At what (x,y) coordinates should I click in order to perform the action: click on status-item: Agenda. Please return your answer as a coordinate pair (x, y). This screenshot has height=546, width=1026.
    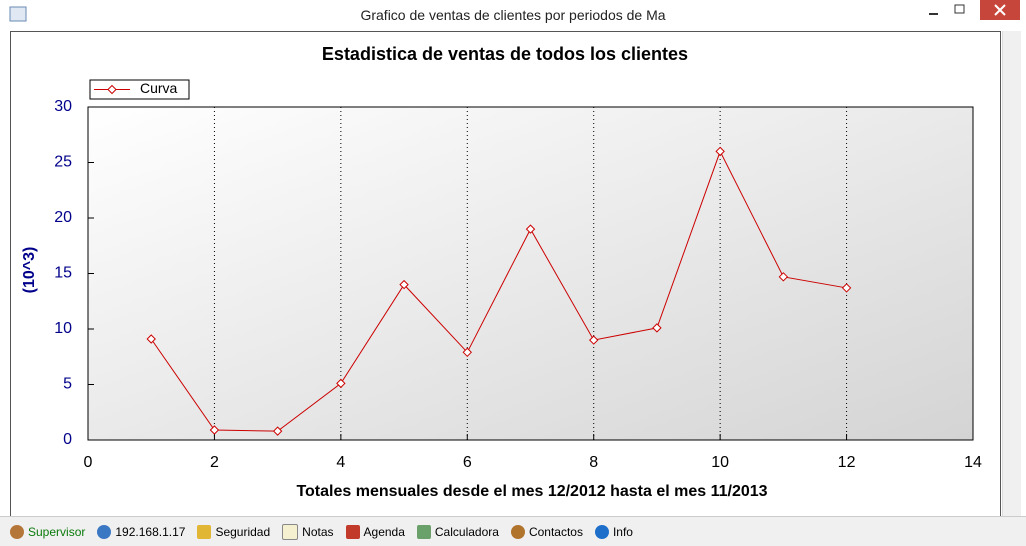
    Looking at the image, I should click on (375, 531).